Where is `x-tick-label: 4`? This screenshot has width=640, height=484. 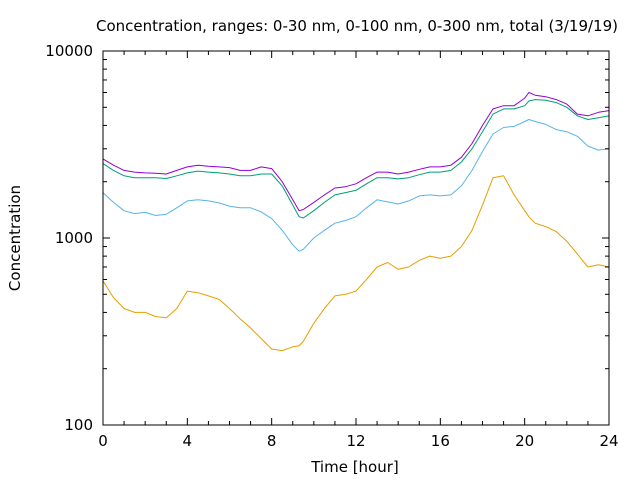
x-tick-label: 4 is located at coordinates (188, 441).